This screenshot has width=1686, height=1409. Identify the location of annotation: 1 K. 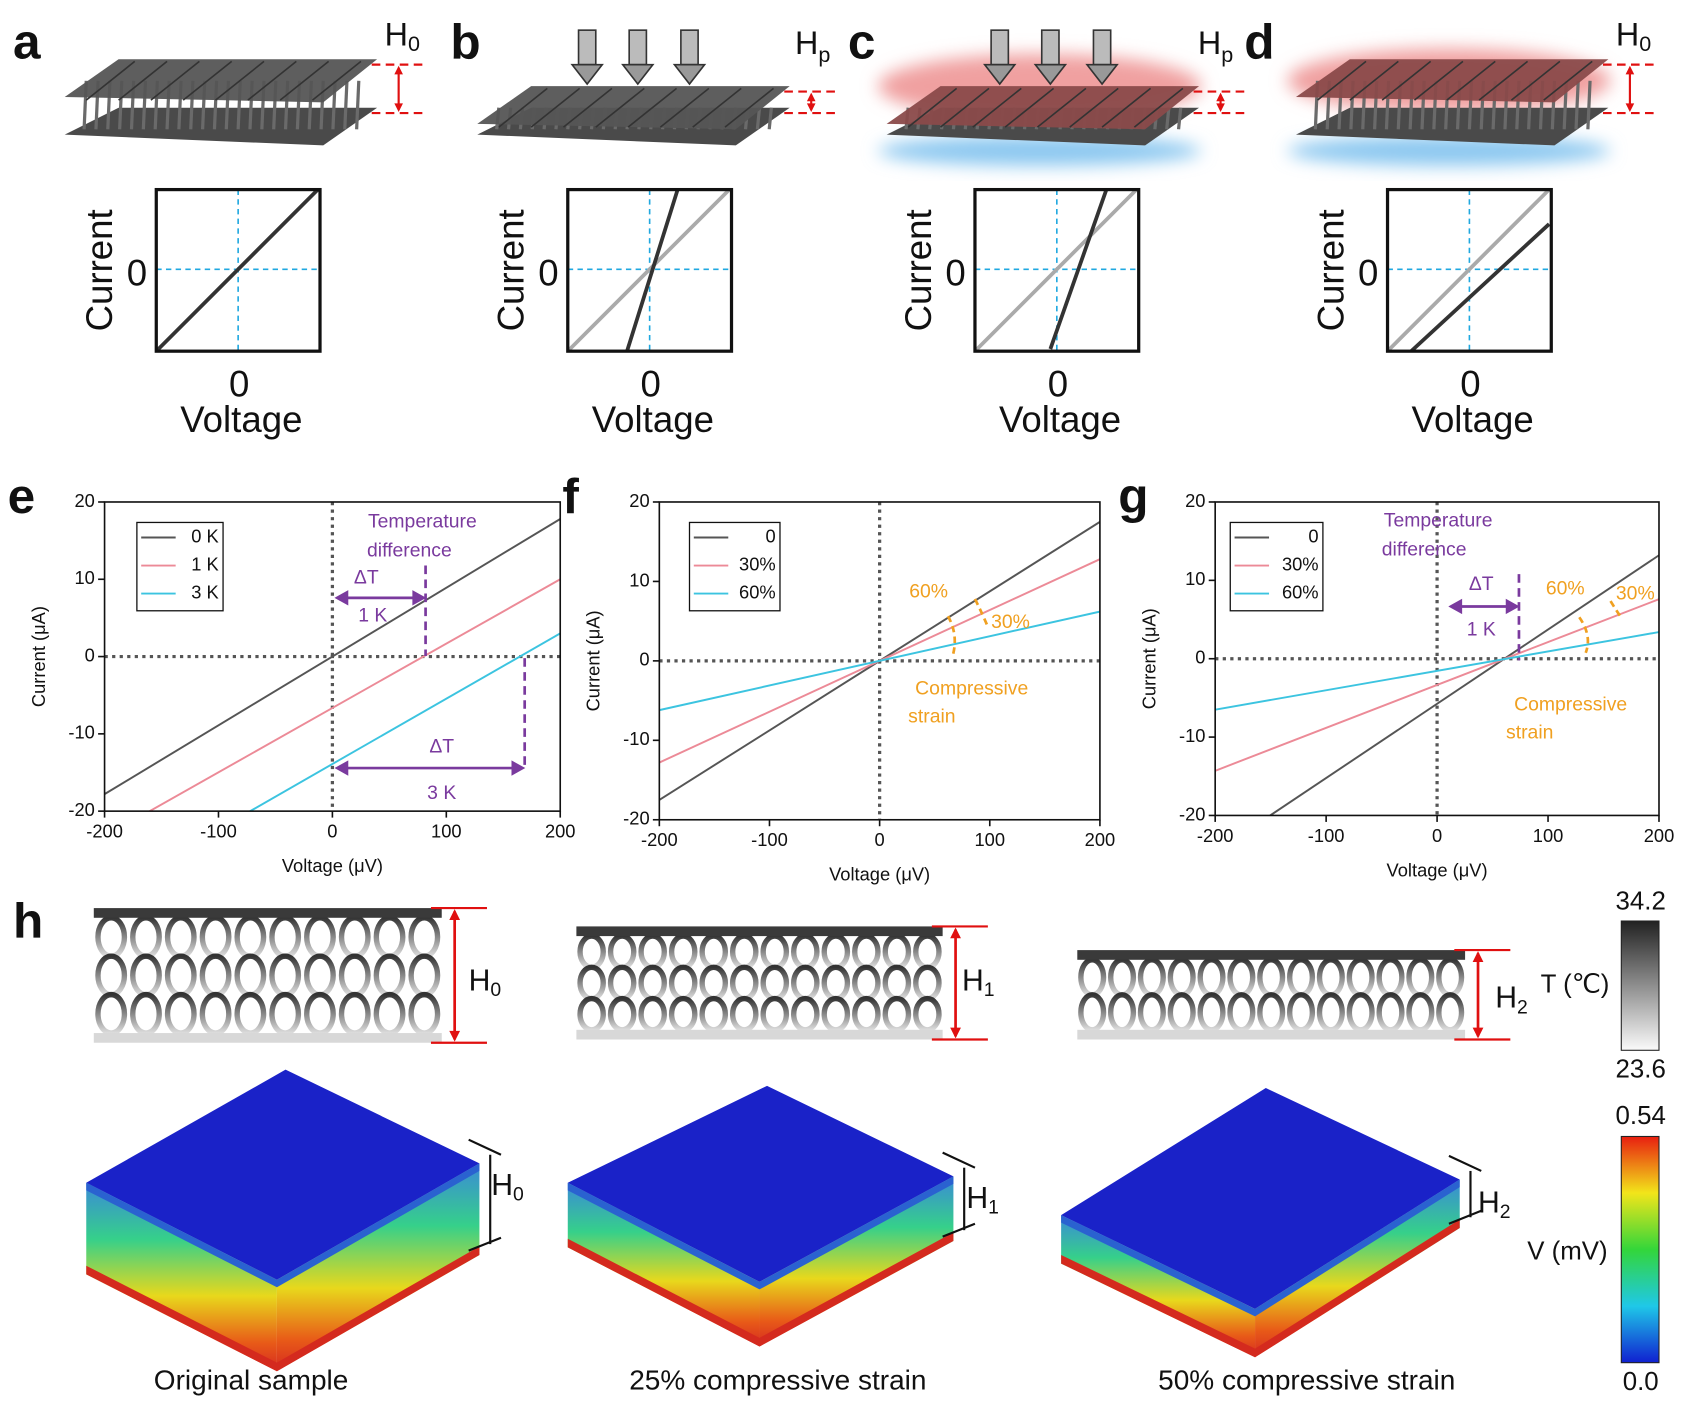
(372, 615).